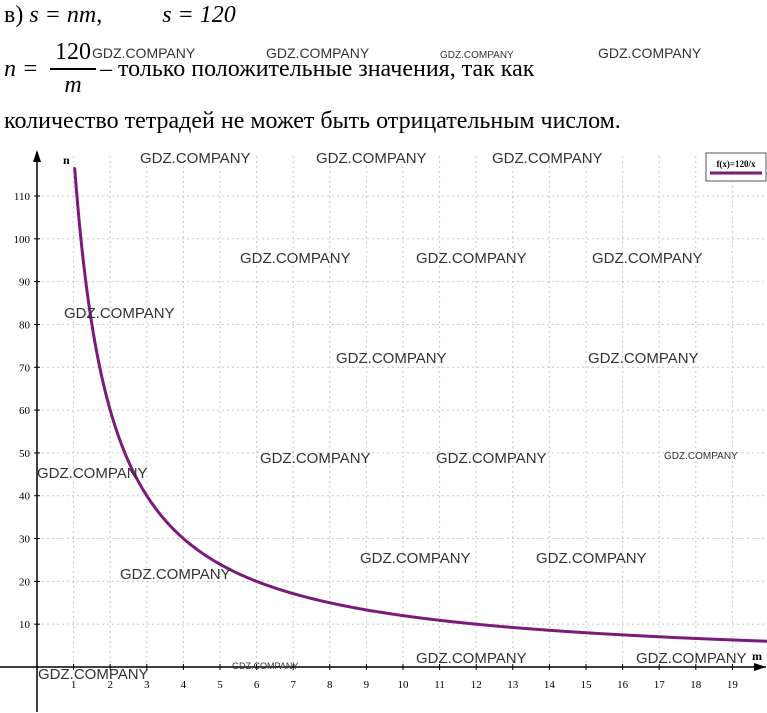 The height and width of the screenshot is (713, 767). I want to click on chart-legend: f(x)=120/x, so click(736, 167).